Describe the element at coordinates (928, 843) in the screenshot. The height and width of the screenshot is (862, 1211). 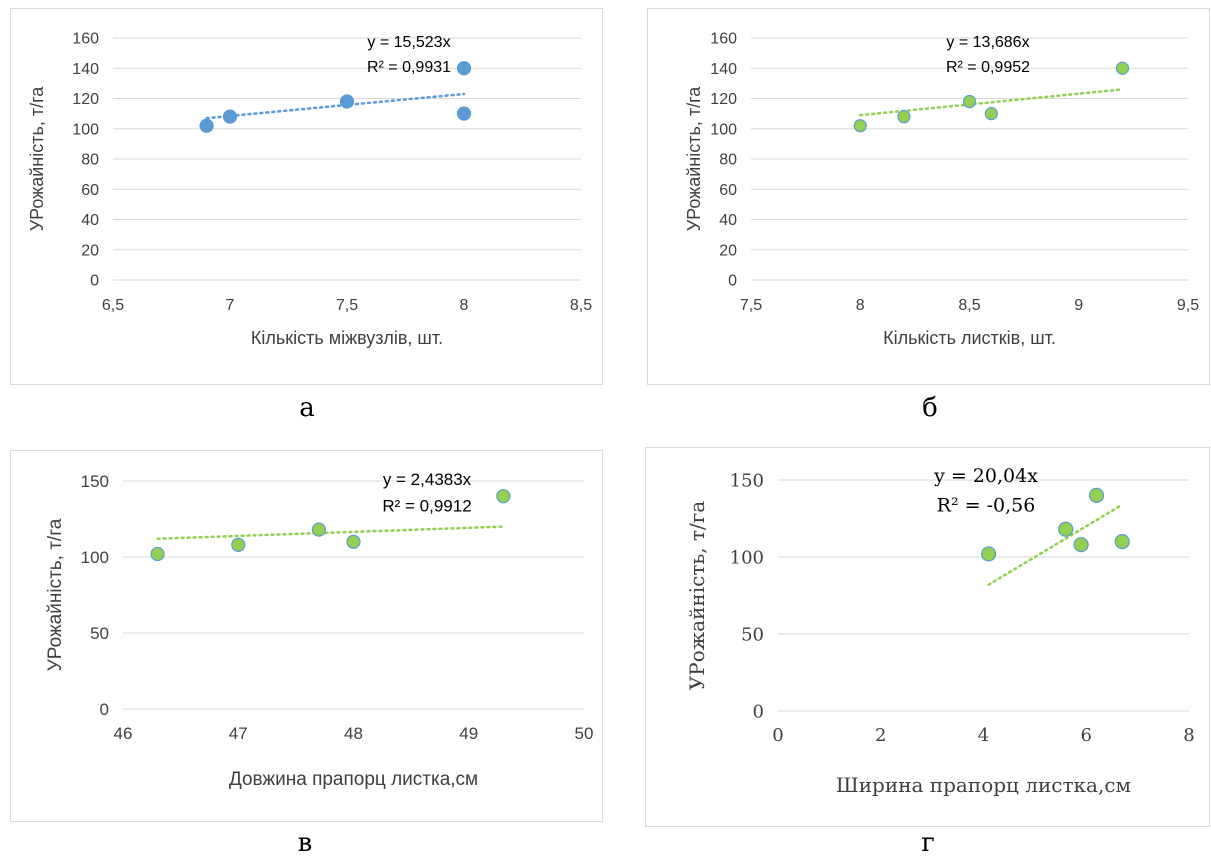
I see `panel-label-d: г` at that location.